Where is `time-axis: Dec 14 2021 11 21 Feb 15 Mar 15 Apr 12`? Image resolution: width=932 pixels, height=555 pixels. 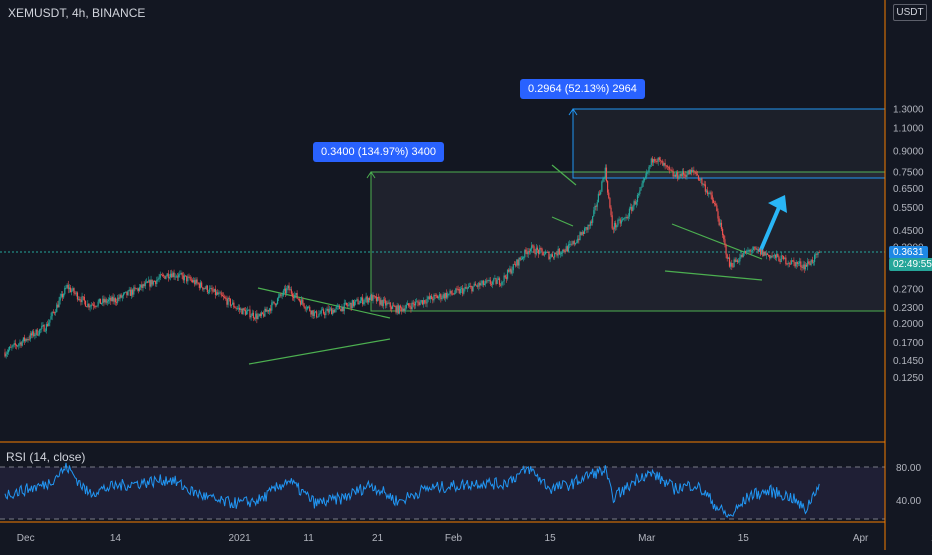
time-axis: Dec 14 2021 11 21 Feb 15 Mar 15 Apr 12 is located at coordinates (474, 538).